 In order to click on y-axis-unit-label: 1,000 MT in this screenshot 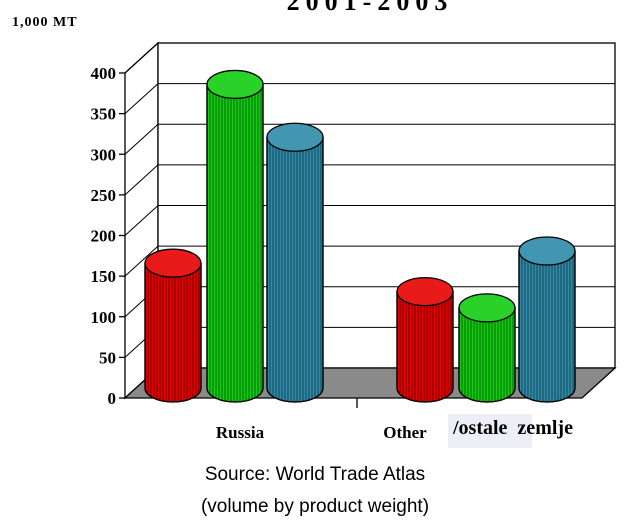, I will do `click(45, 22)`.